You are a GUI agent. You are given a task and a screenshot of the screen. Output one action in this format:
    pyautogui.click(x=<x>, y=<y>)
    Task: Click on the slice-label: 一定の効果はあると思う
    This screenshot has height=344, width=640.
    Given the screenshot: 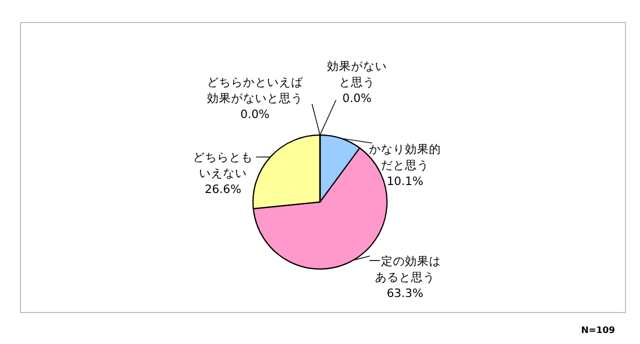 What is the action you would take?
    pyautogui.click(x=405, y=269)
    